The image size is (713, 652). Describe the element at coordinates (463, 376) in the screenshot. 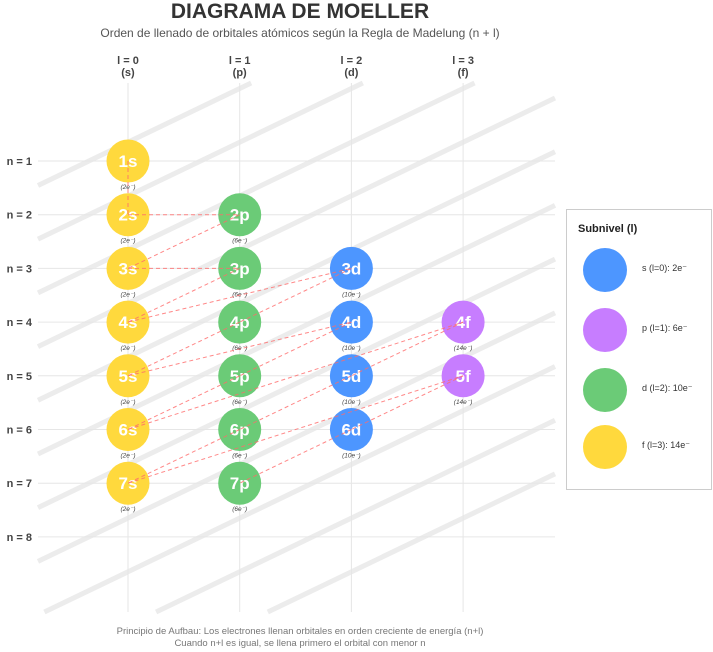

I see `orbital-label-5f: 5f` at that location.